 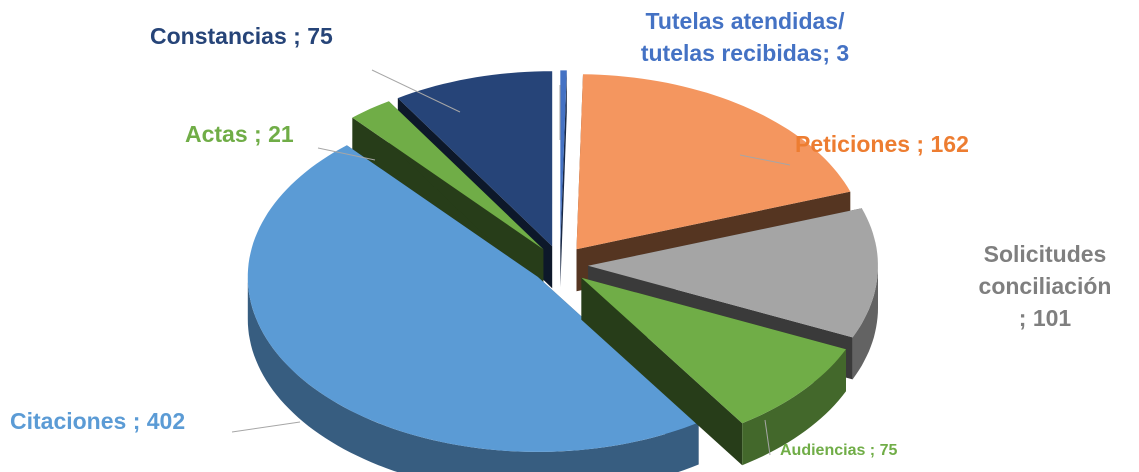 I want to click on data-label: Solicitudes conciliación ; 101, so click(x=1045, y=286).